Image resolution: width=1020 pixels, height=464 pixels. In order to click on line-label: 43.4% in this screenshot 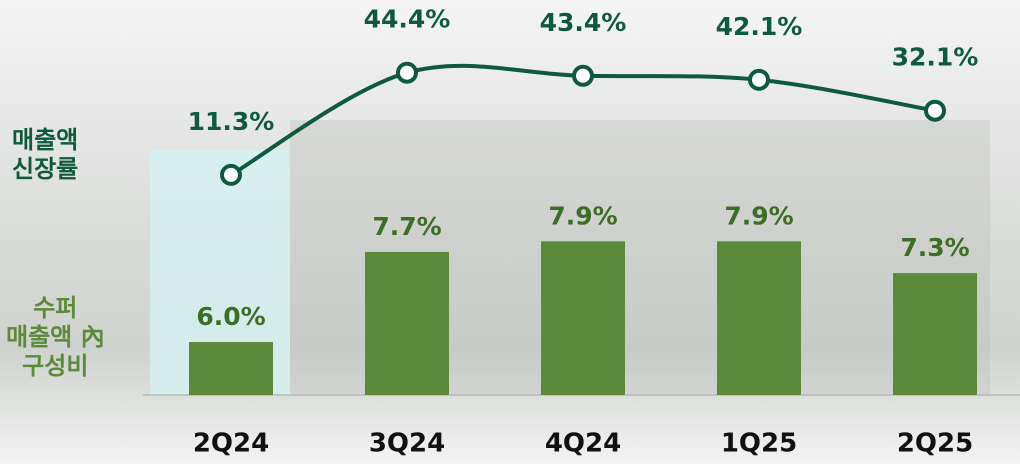, I will do `click(583, 22)`.